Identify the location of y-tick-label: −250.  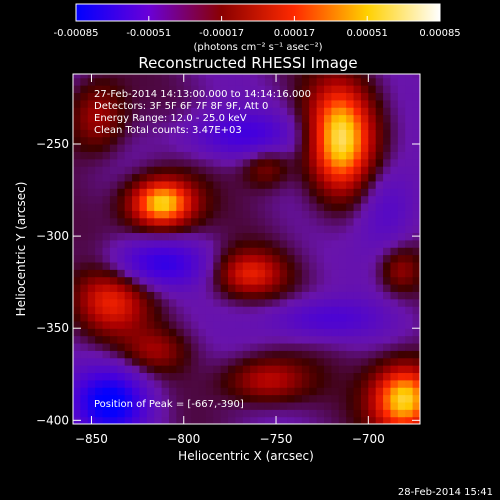
(52, 144).